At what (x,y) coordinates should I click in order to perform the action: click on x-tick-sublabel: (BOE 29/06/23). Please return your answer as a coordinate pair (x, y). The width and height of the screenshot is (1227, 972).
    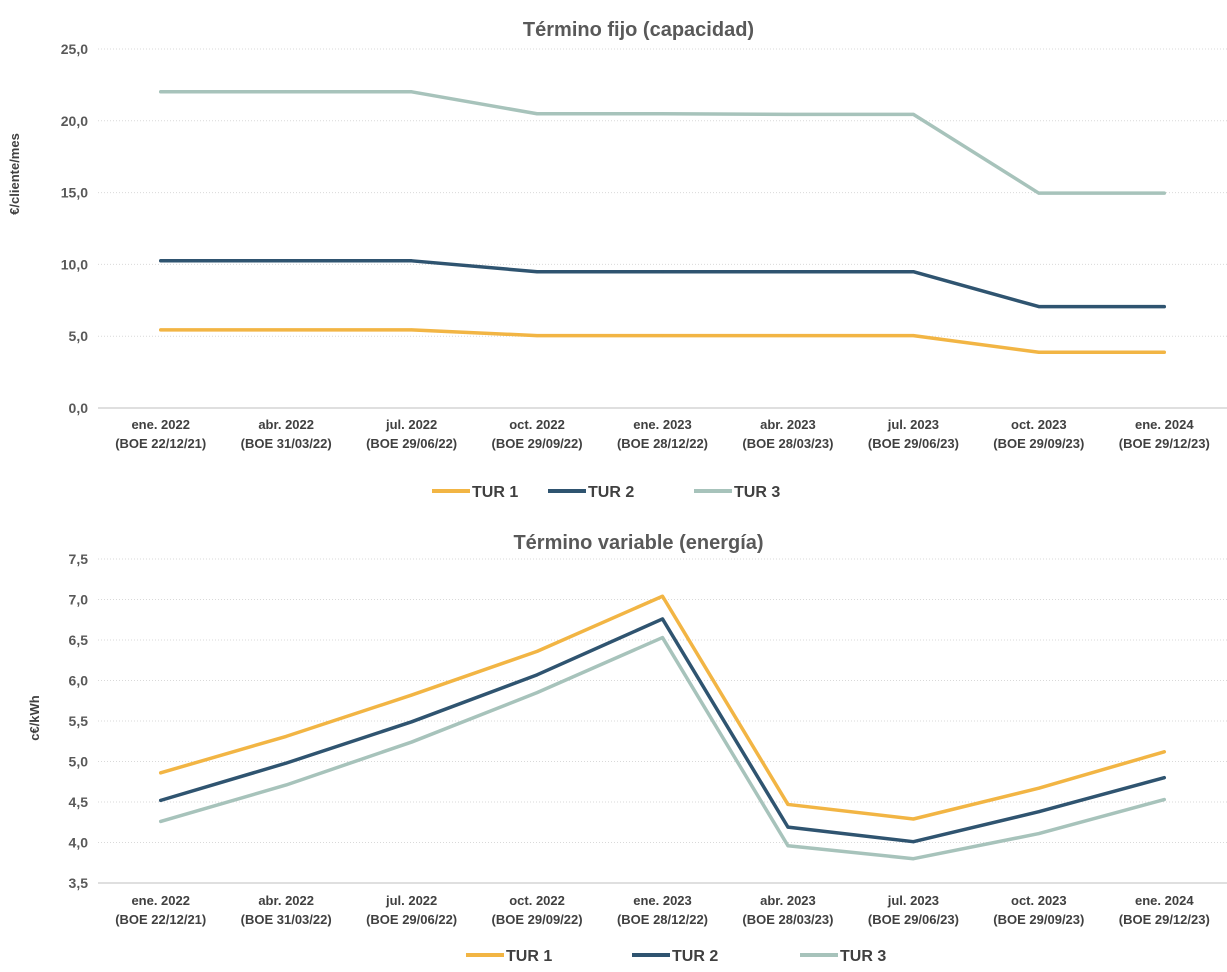
    Looking at the image, I should click on (913, 443).